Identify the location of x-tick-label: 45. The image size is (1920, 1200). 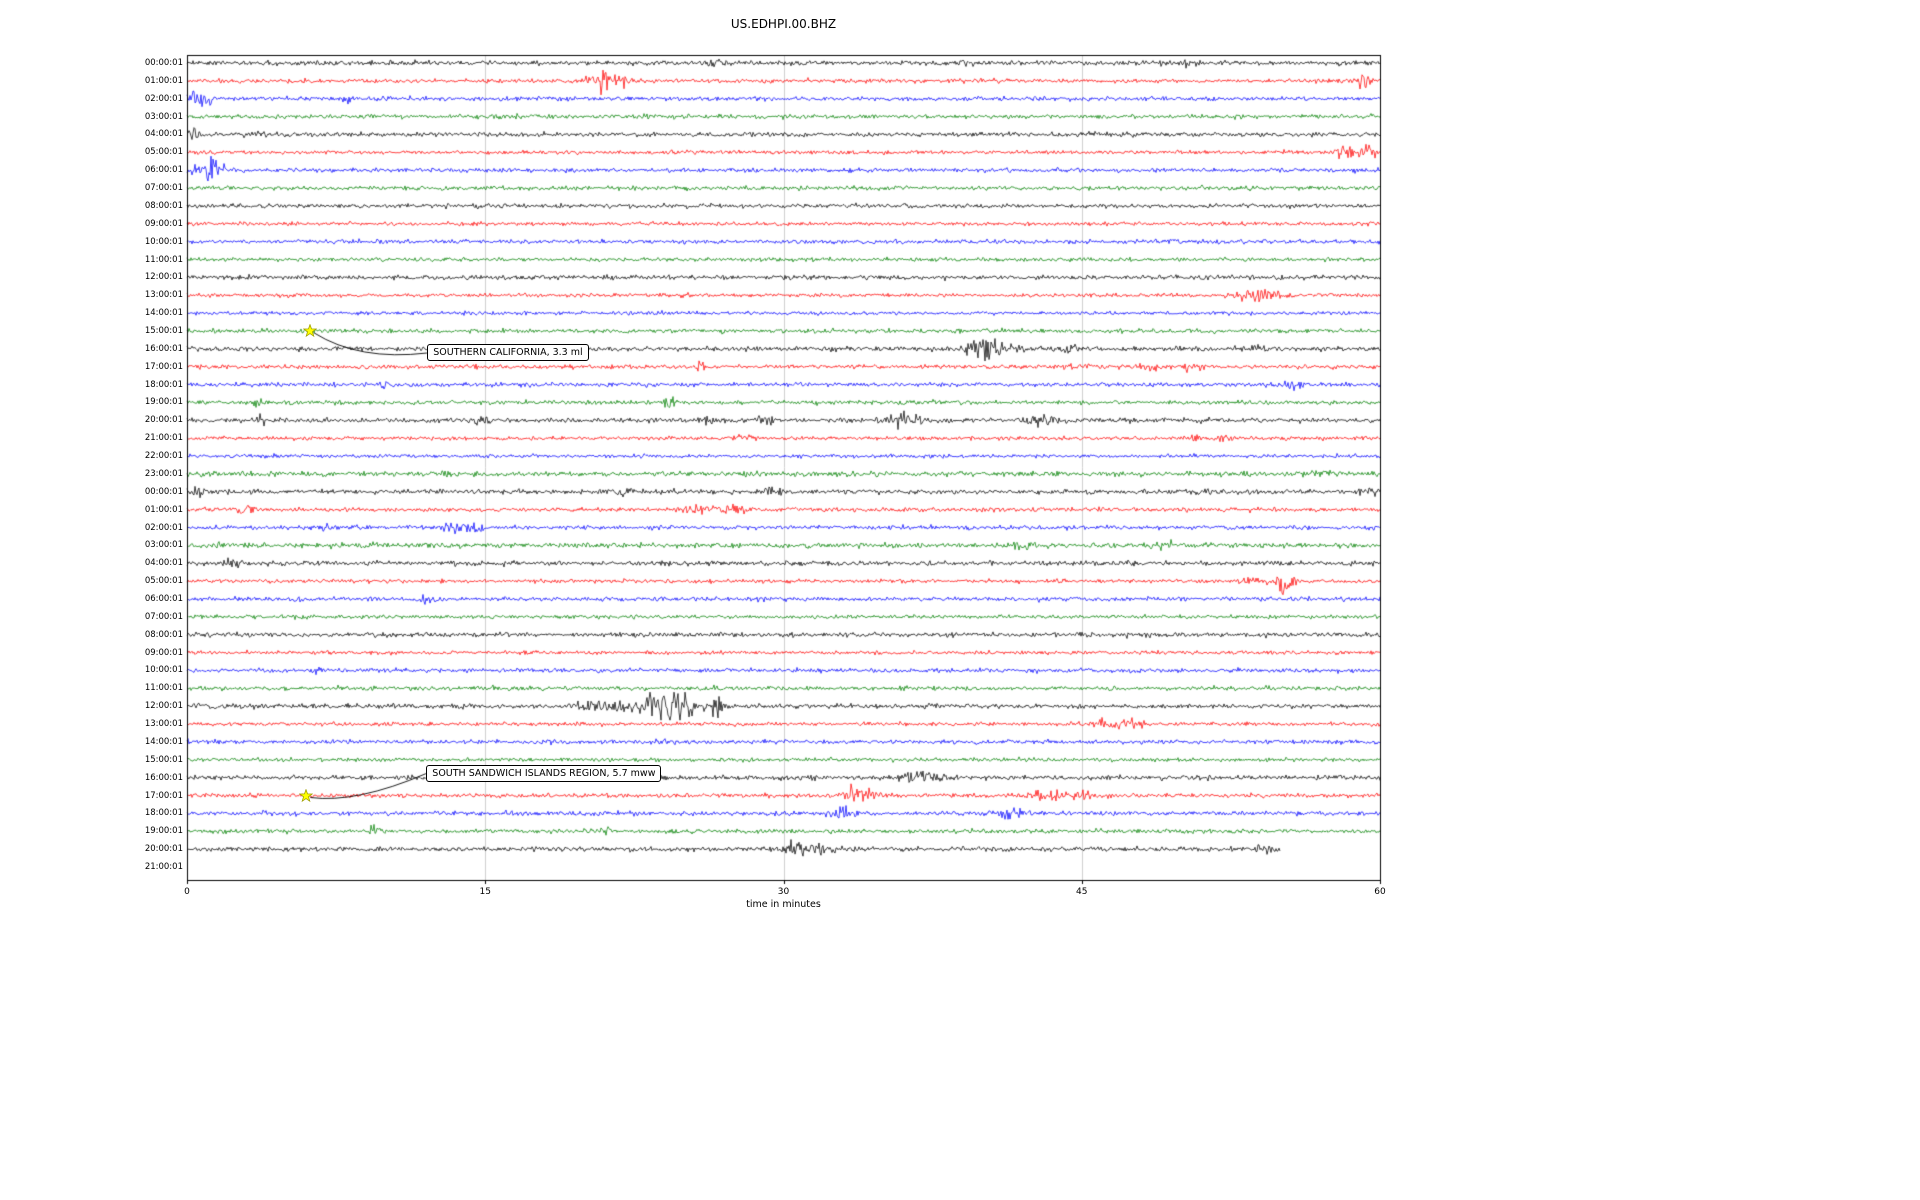
(1082, 892).